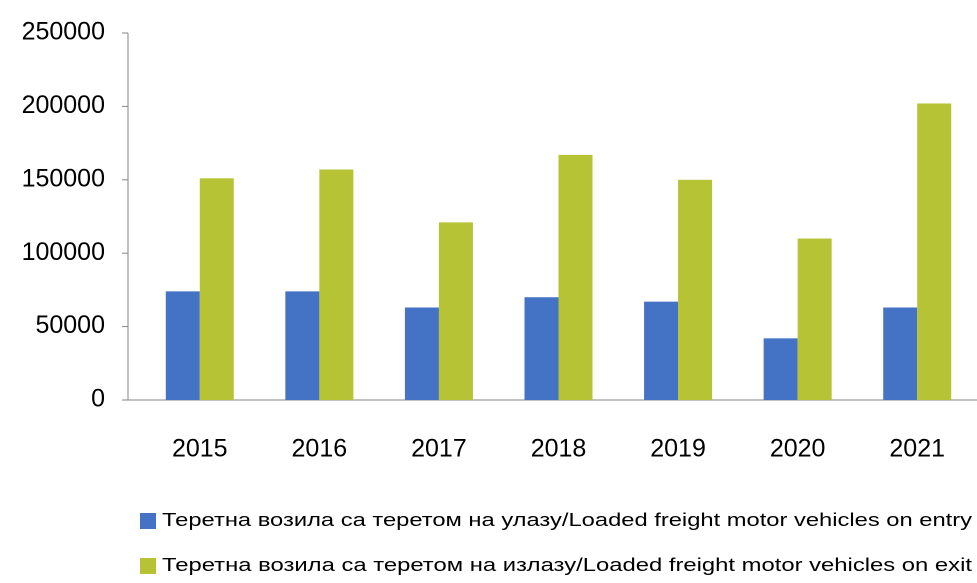  Describe the element at coordinates (63, 105) in the screenshot. I see `y-tick-label: 200000` at that location.